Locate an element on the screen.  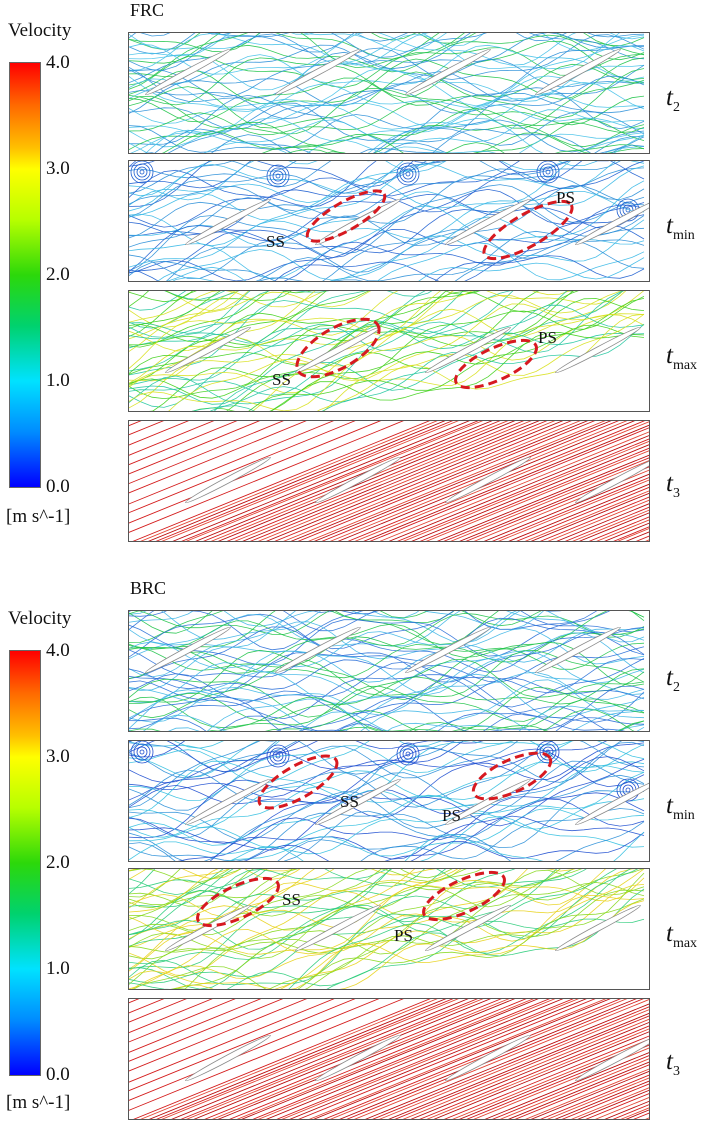
section-title: FRC is located at coordinates (147, 10).